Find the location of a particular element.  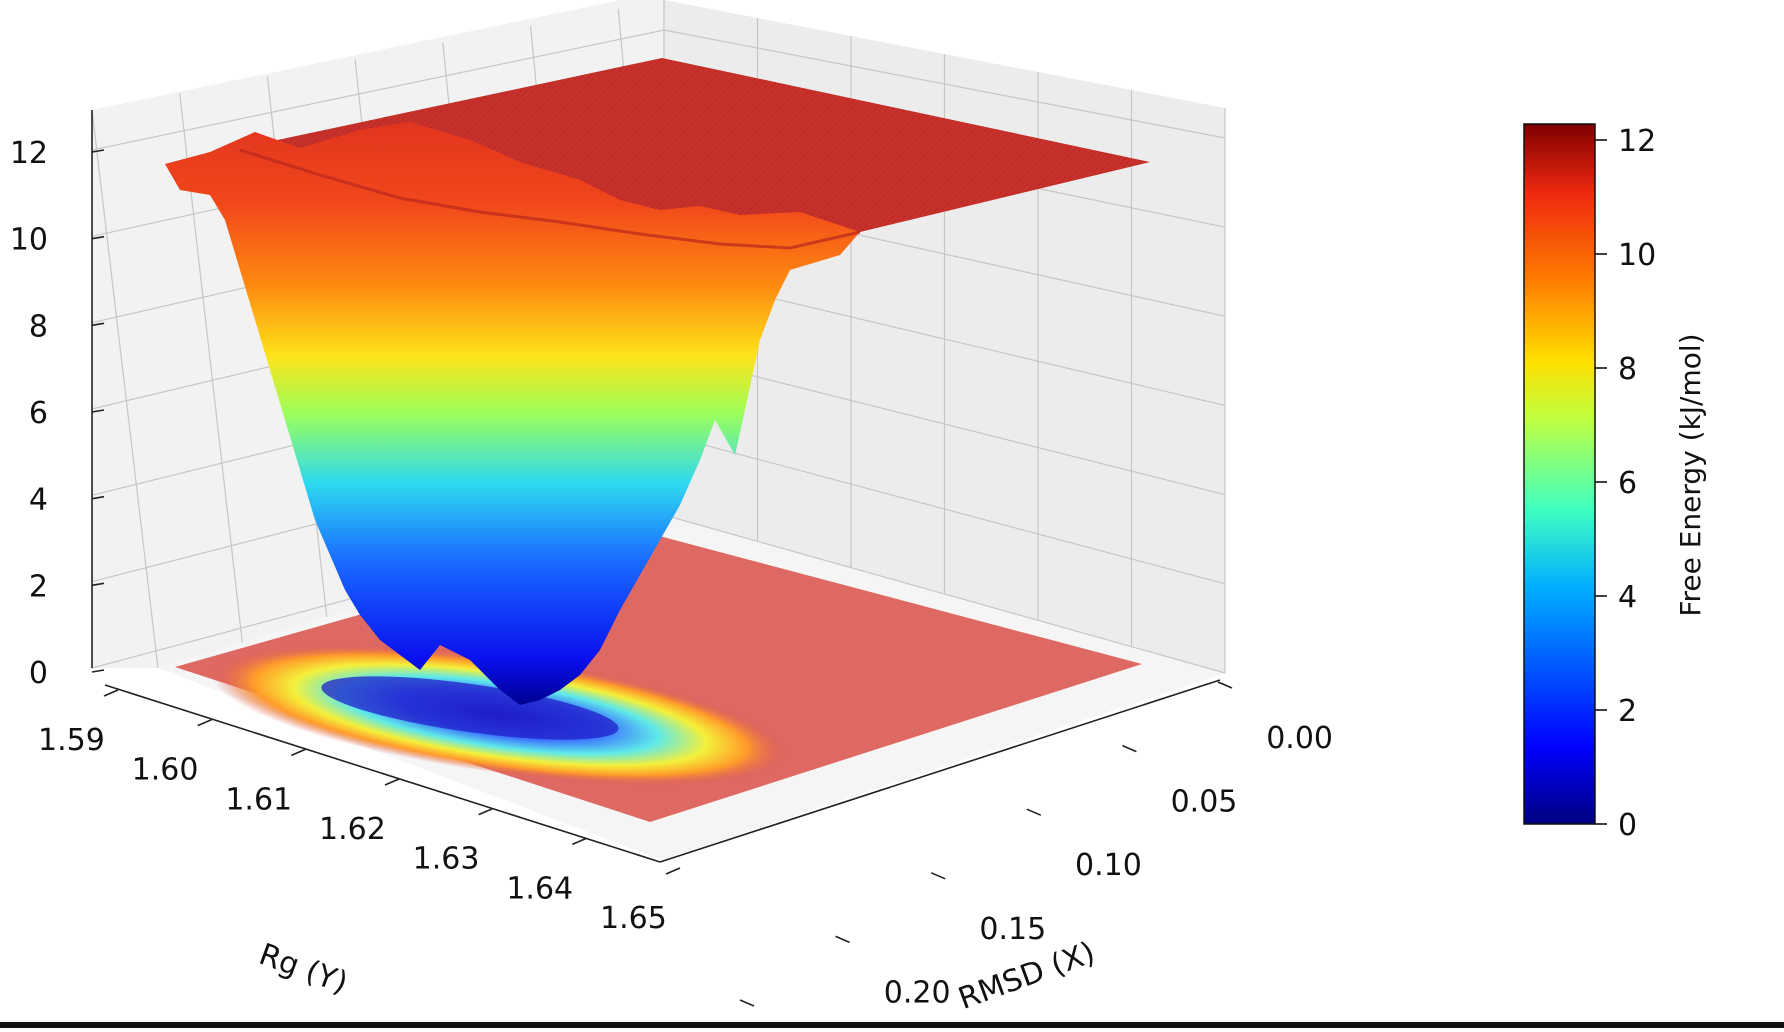

x-tick-label: 0.20 is located at coordinates (917, 992).